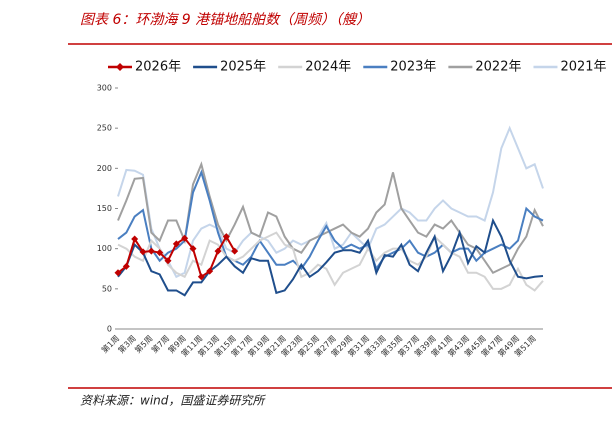 The height and width of the screenshot is (423, 612). I want to click on legend-label: 2026年, so click(158, 67).